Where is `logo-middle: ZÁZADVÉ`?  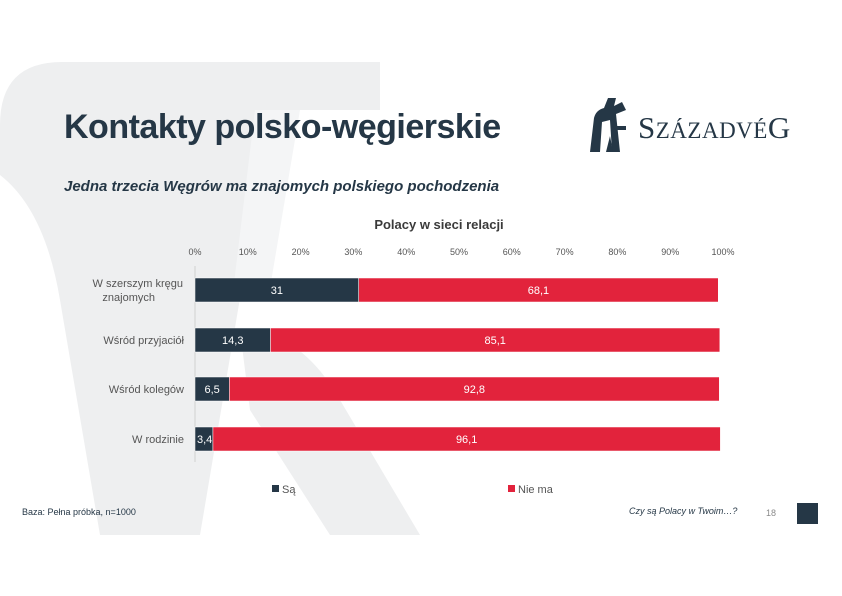
logo-middle: ZÁZADVÉ is located at coordinates (711, 130).